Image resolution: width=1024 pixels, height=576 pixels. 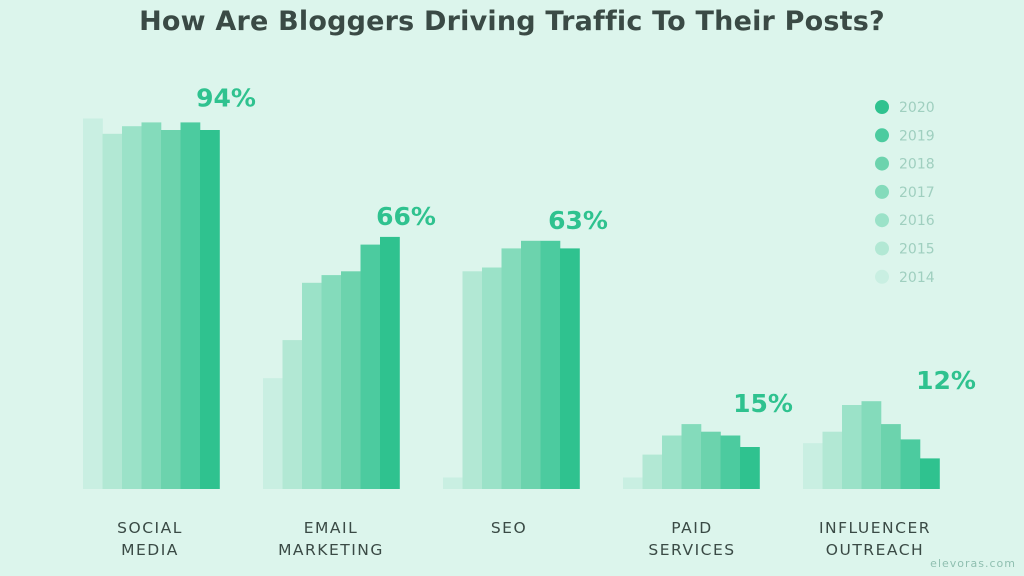 I want to click on value-label-4: 12%, so click(x=946, y=380).